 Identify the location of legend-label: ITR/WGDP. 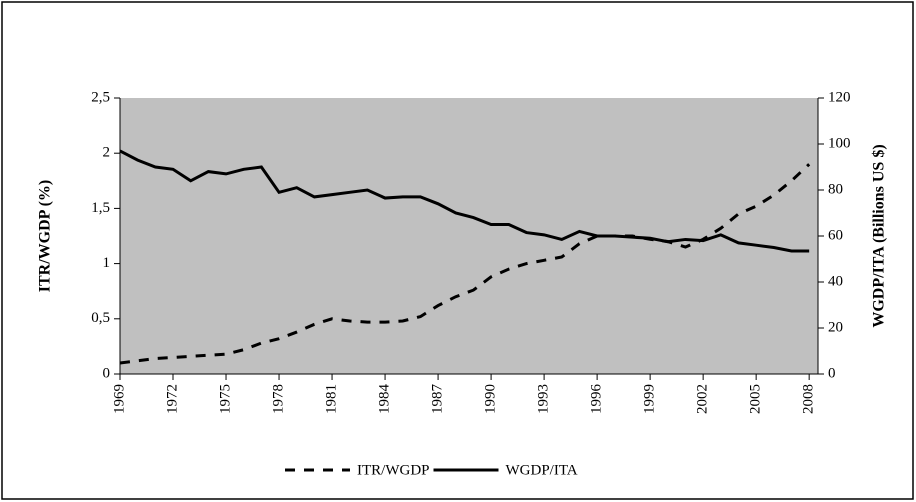
(393, 470).